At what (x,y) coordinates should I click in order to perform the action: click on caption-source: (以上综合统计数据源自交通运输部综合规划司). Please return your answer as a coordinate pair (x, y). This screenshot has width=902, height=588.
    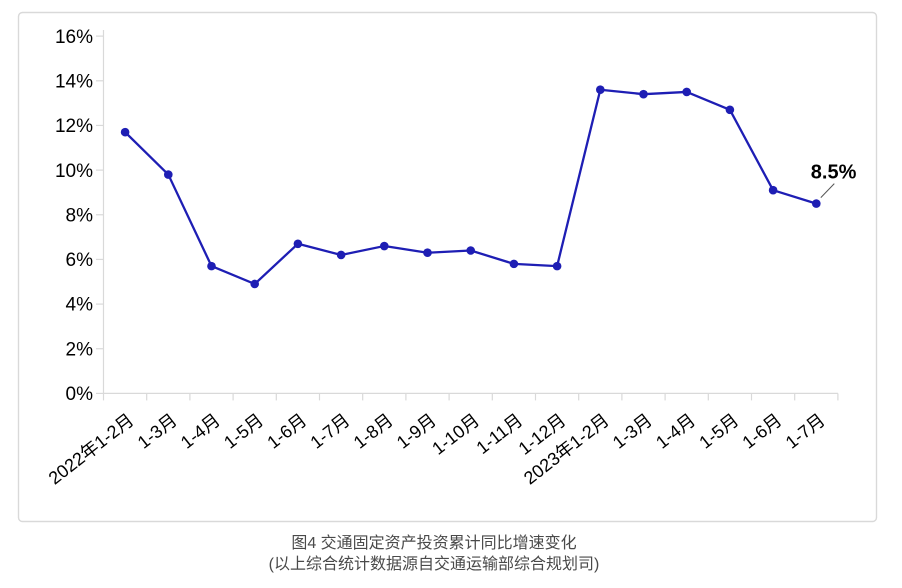
    Looking at the image, I should click on (434, 564).